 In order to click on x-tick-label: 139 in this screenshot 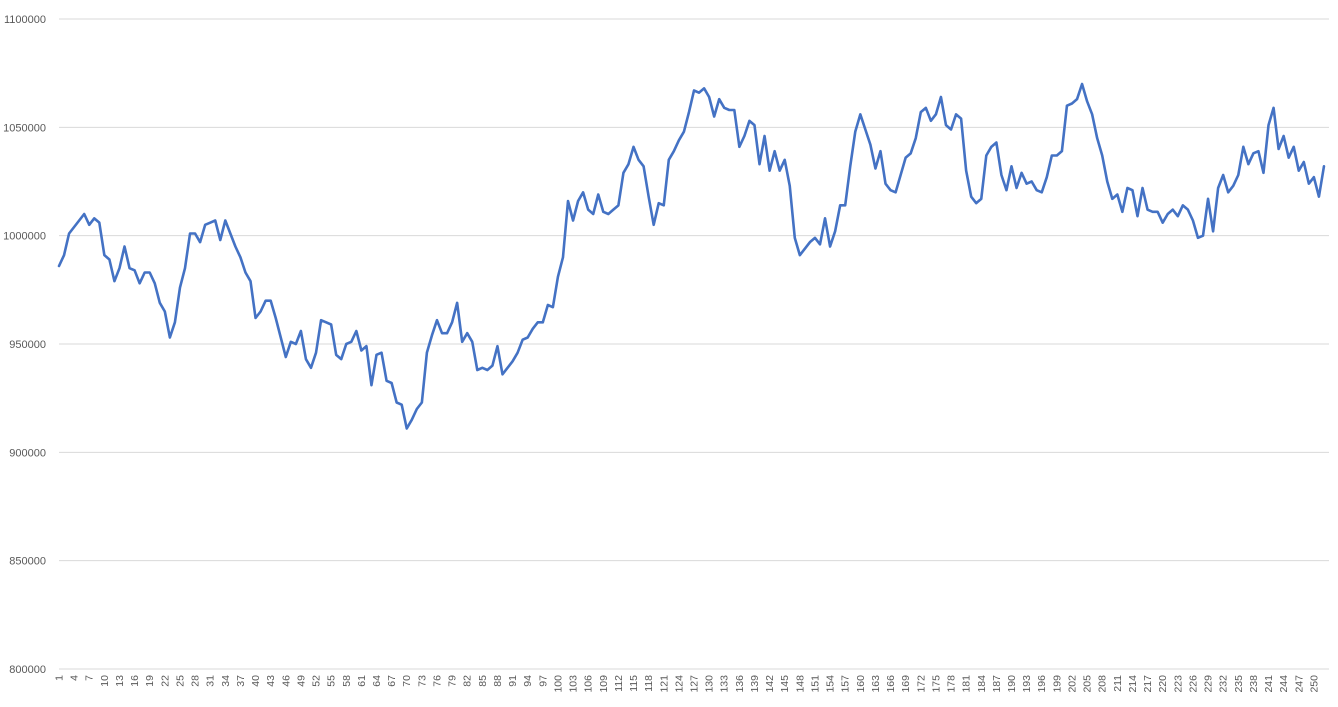, I will do `click(755, 684)`.